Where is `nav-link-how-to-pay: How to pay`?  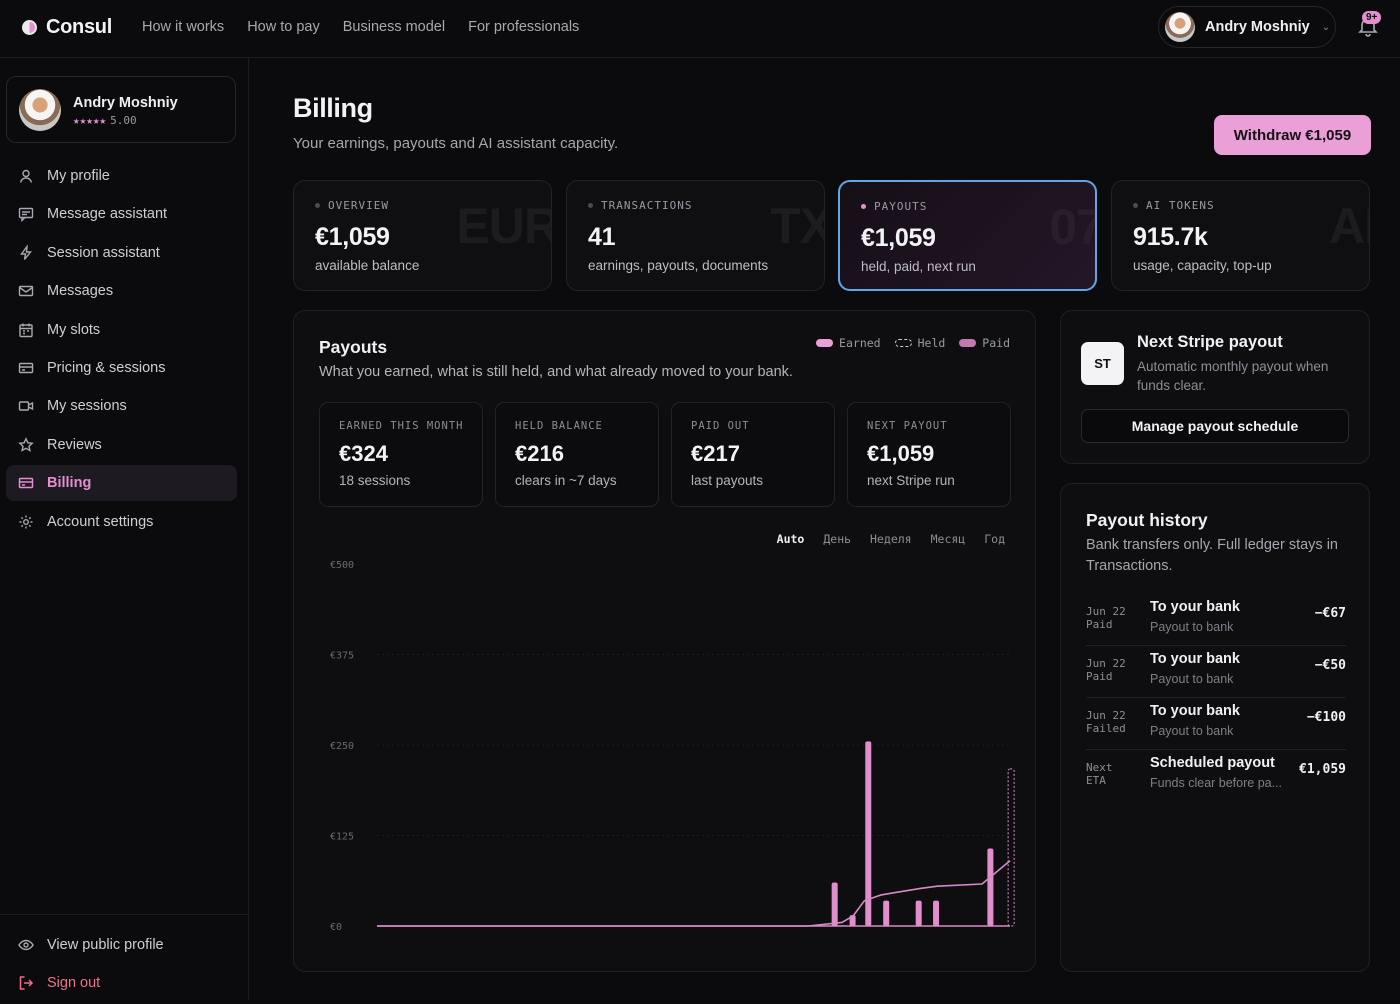 nav-link-how-to-pay: How to pay is located at coordinates (283, 27).